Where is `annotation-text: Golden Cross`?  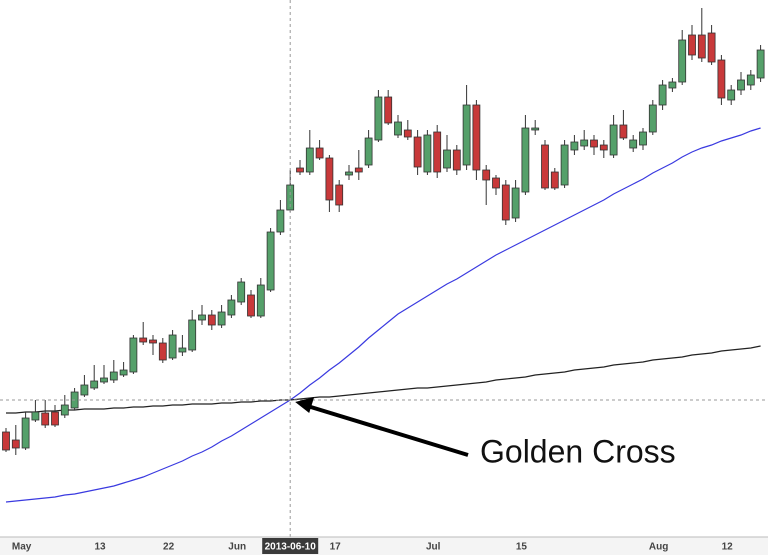
annotation-text: Golden Cross is located at coordinates (578, 451).